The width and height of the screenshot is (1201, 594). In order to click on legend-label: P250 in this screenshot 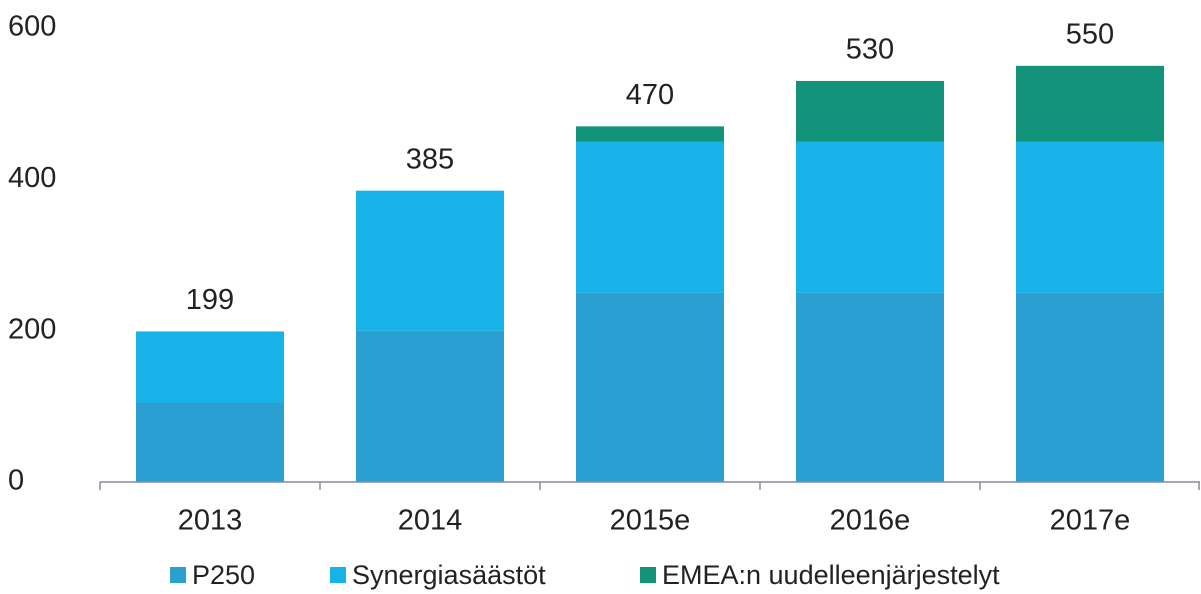, I will do `click(223, 575)`.